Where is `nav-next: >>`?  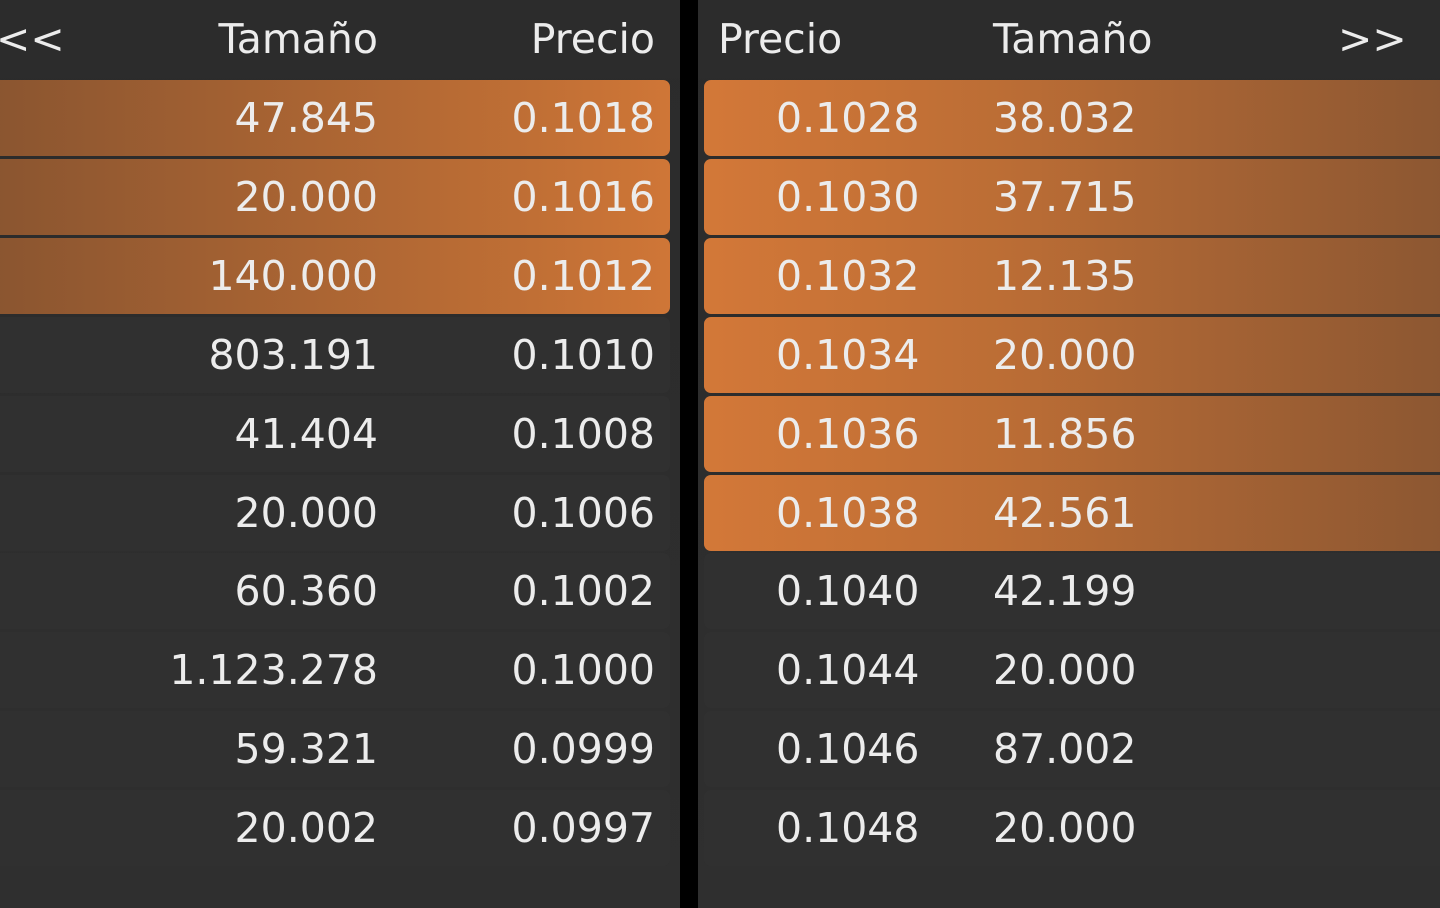
nav-next: >> is located at coordinates (1372, 39).